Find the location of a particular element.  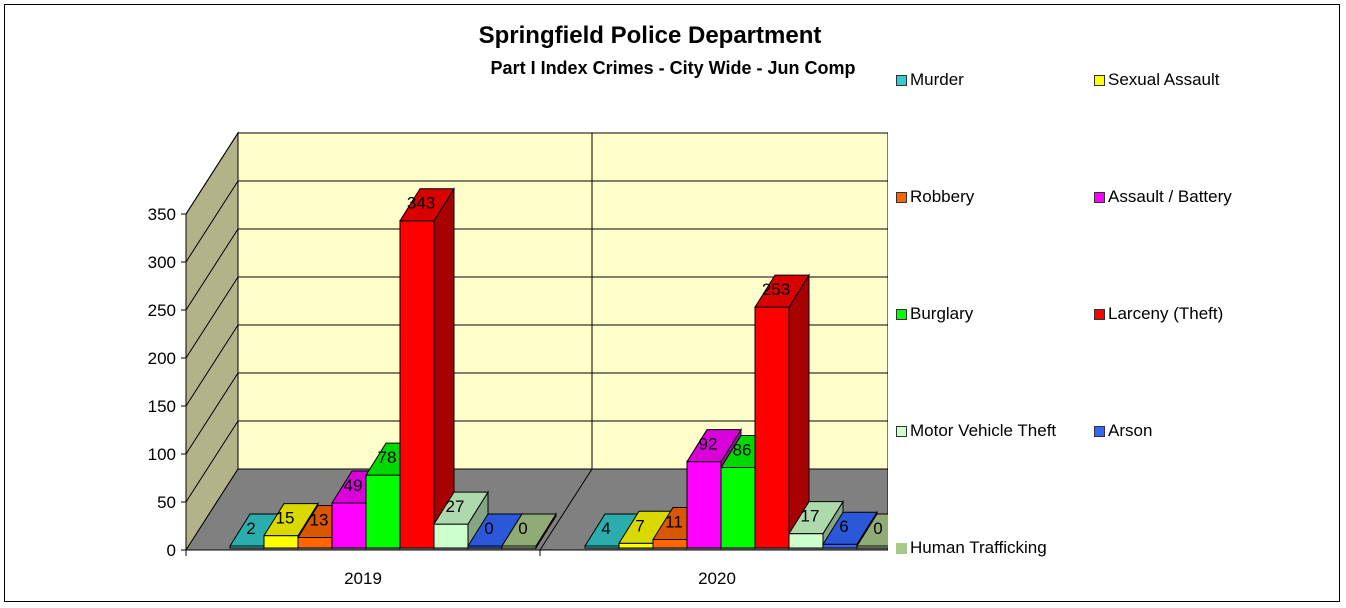

legend-label: Murder is located at coordinates (937, 79).